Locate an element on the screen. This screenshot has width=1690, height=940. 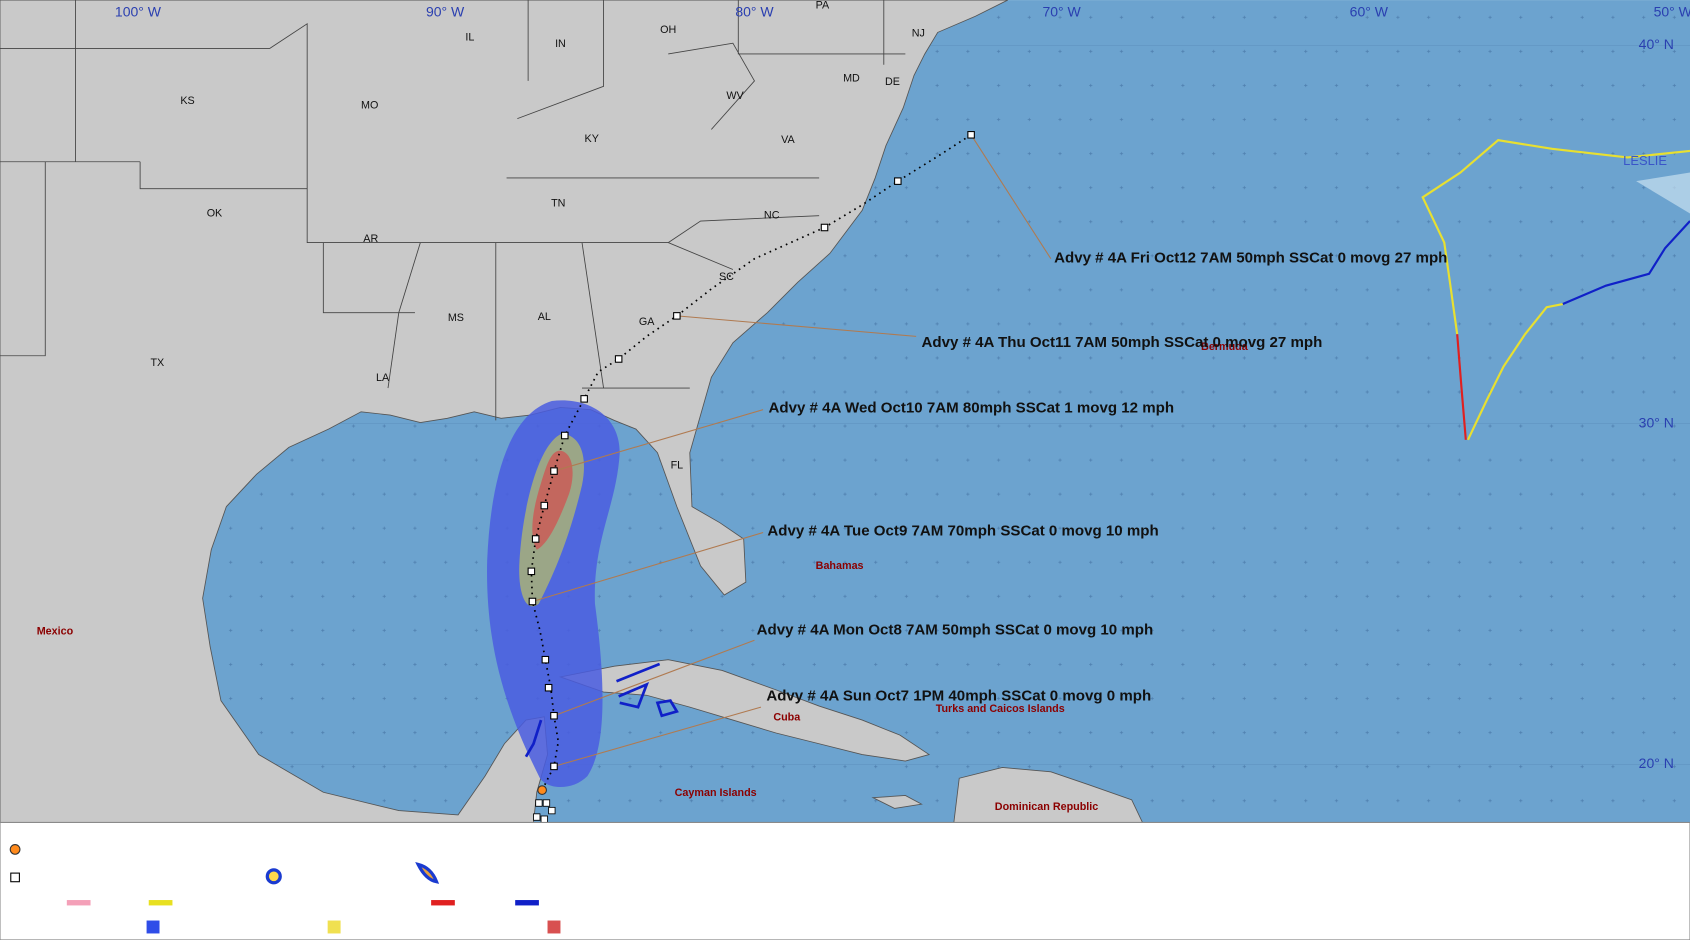
wind-field-64kt is located at coordinates (552, 500).